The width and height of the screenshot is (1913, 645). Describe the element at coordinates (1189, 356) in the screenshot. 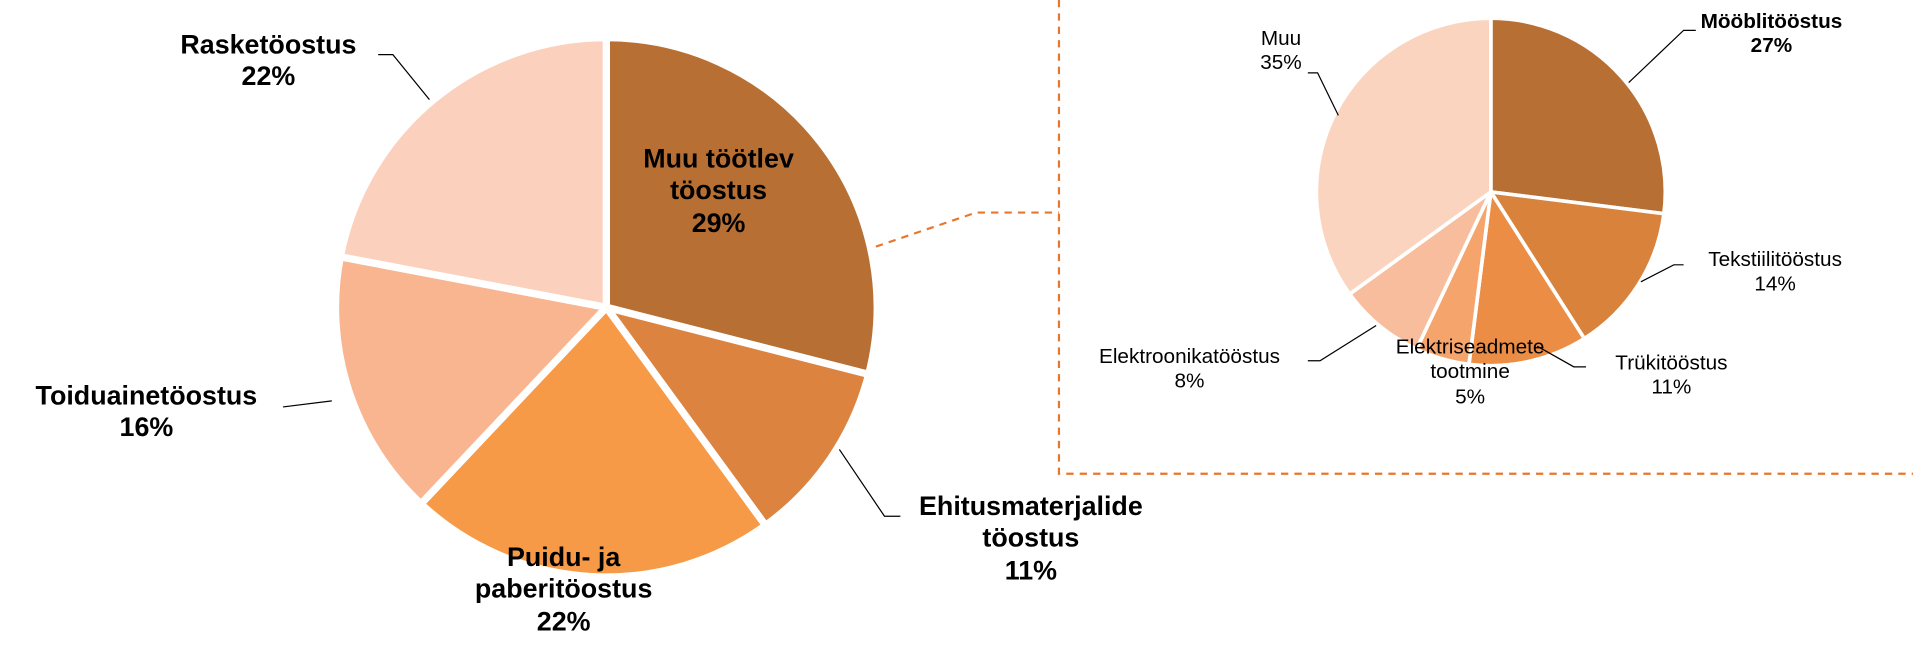

I see `category-label: Elektroonikatööstus` at that location.